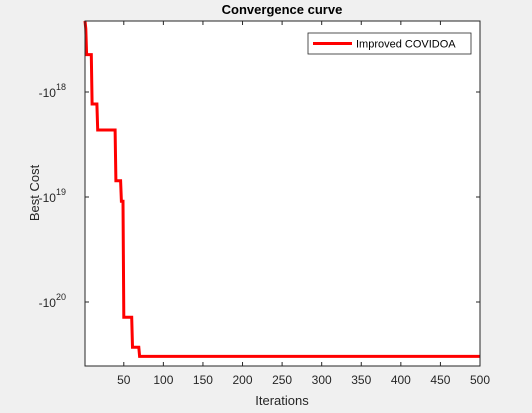 Image resolution: width=532 pixels, height=413 pixels. I want to click on y-tick-label: -1019, so click(52, 196).